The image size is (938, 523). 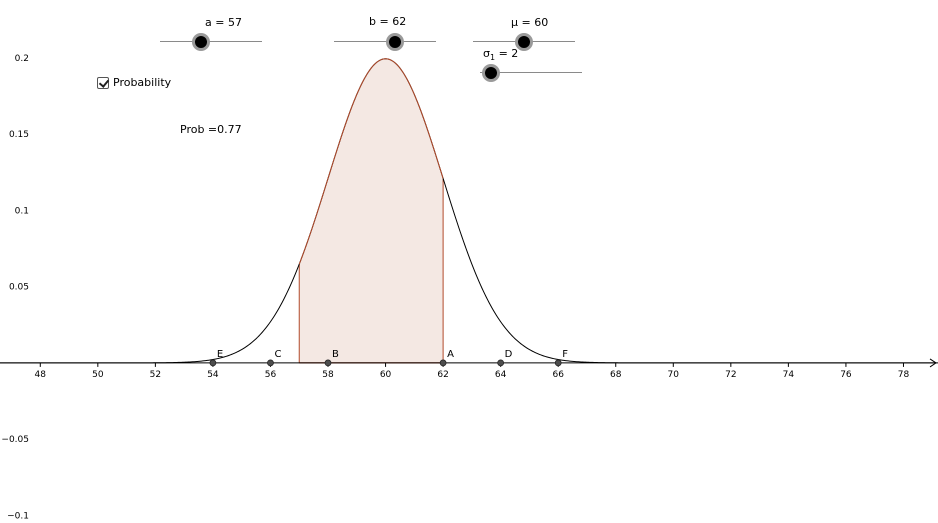 What do you see at coordinates (616, 375) in the screenshot?
I see `x-tick-label: 68` at bounding box center [616, 375].